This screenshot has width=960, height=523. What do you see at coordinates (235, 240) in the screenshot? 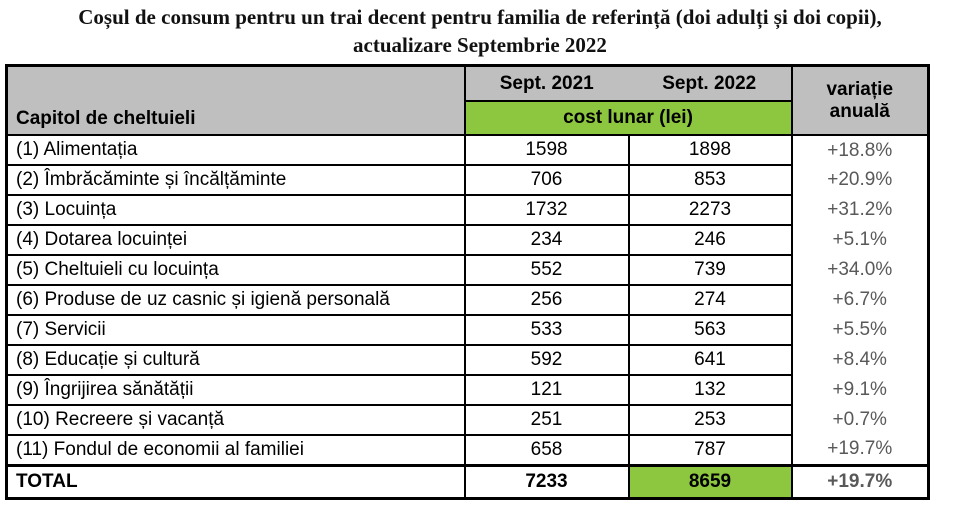
I see `row-label-cell: (4) Dotarea locuinței` at bounding box center [235, 240].